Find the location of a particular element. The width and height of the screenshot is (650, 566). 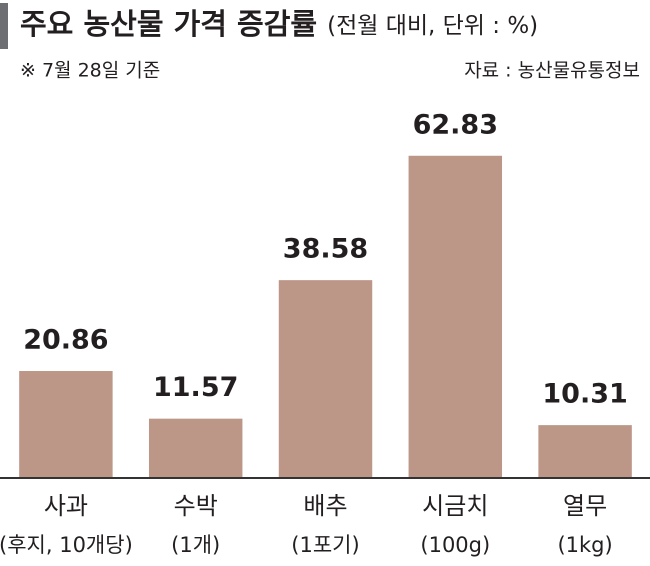

x-tick-label: 열무 is located at coordinates (585, 506).